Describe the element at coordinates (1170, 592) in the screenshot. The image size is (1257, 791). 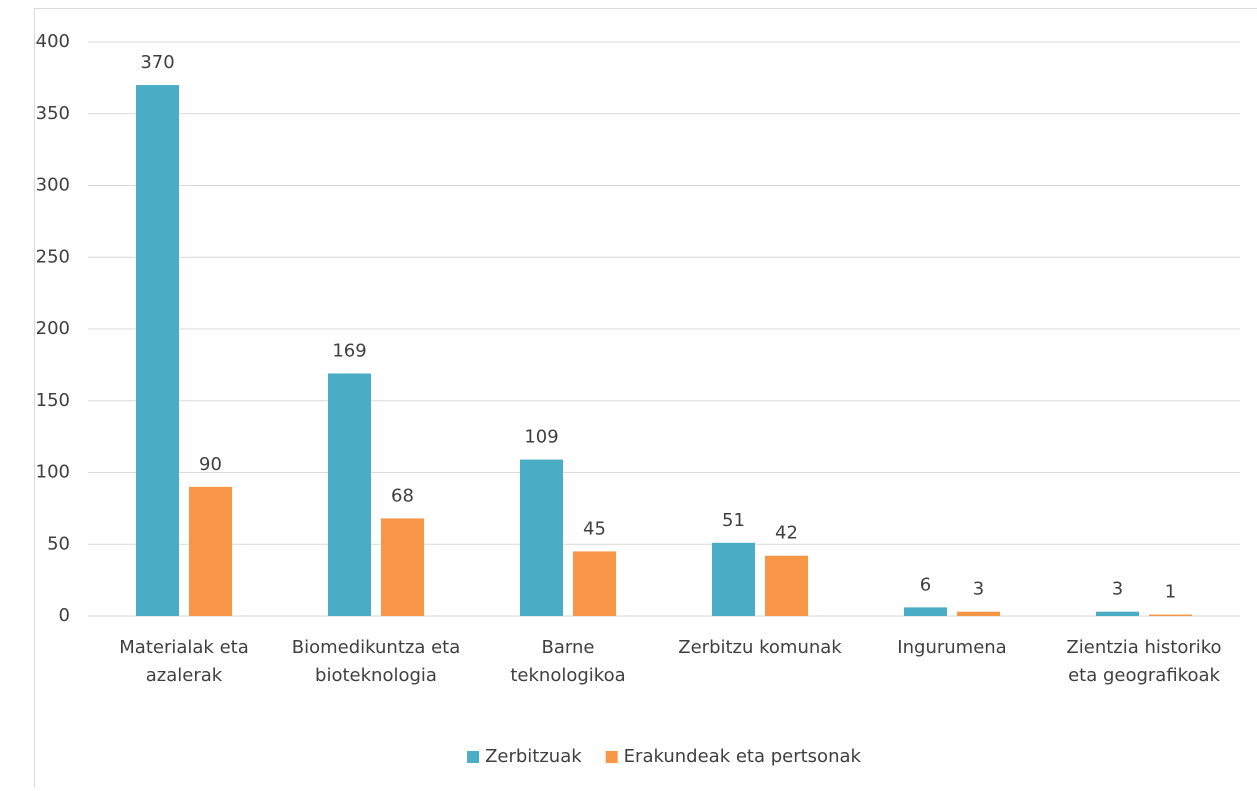
I see `data-label: 1` at that location.